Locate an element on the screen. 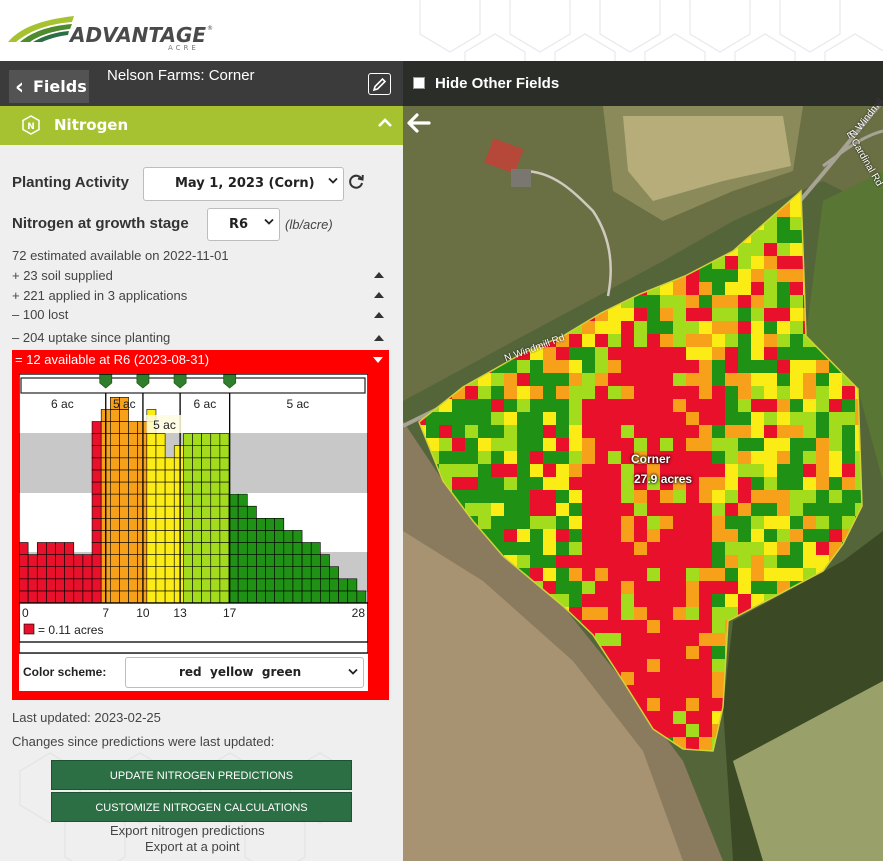 Image resolution: width=883 pixels, height=861 pixels. nitrogen-section-header: N Nitrogen is located at coordinates (201, 125).